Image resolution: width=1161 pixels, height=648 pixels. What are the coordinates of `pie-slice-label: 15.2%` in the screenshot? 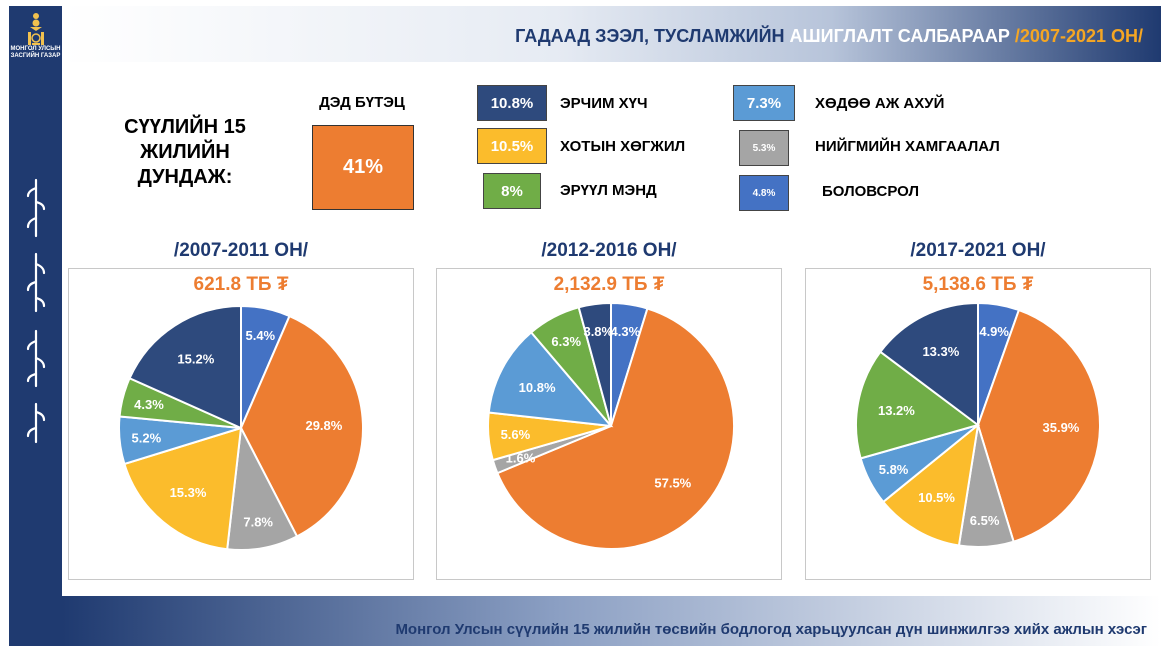 It's located at (195, 358).